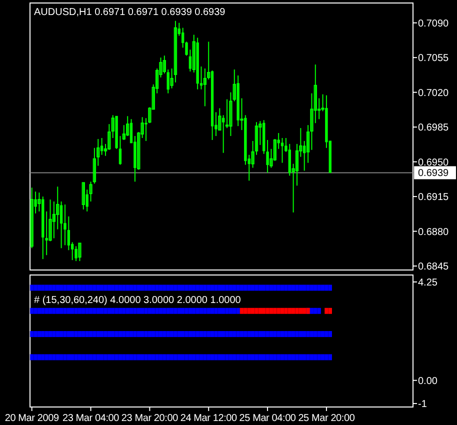 This screenshot has width=457, height=425. I want to click on y-tick-label: 4.25, so click(428, 282).